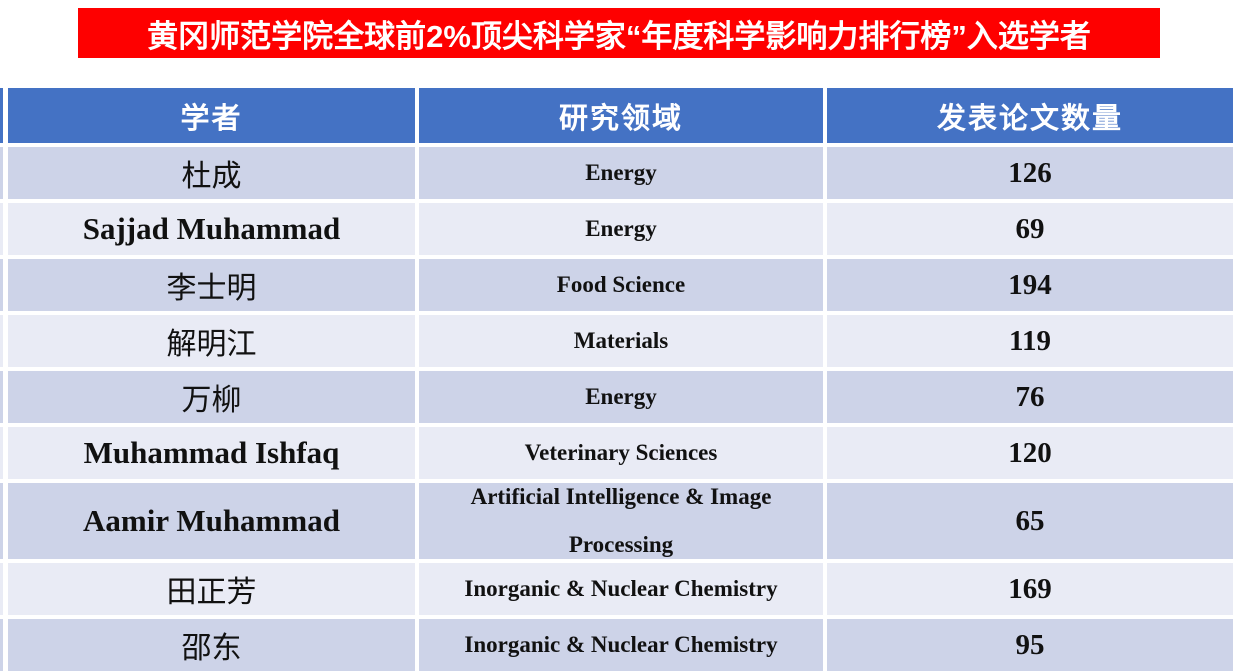  Describe the element at coordinates (1030, 521) in the screenshot. I see `papers-cell: 65` at that location.